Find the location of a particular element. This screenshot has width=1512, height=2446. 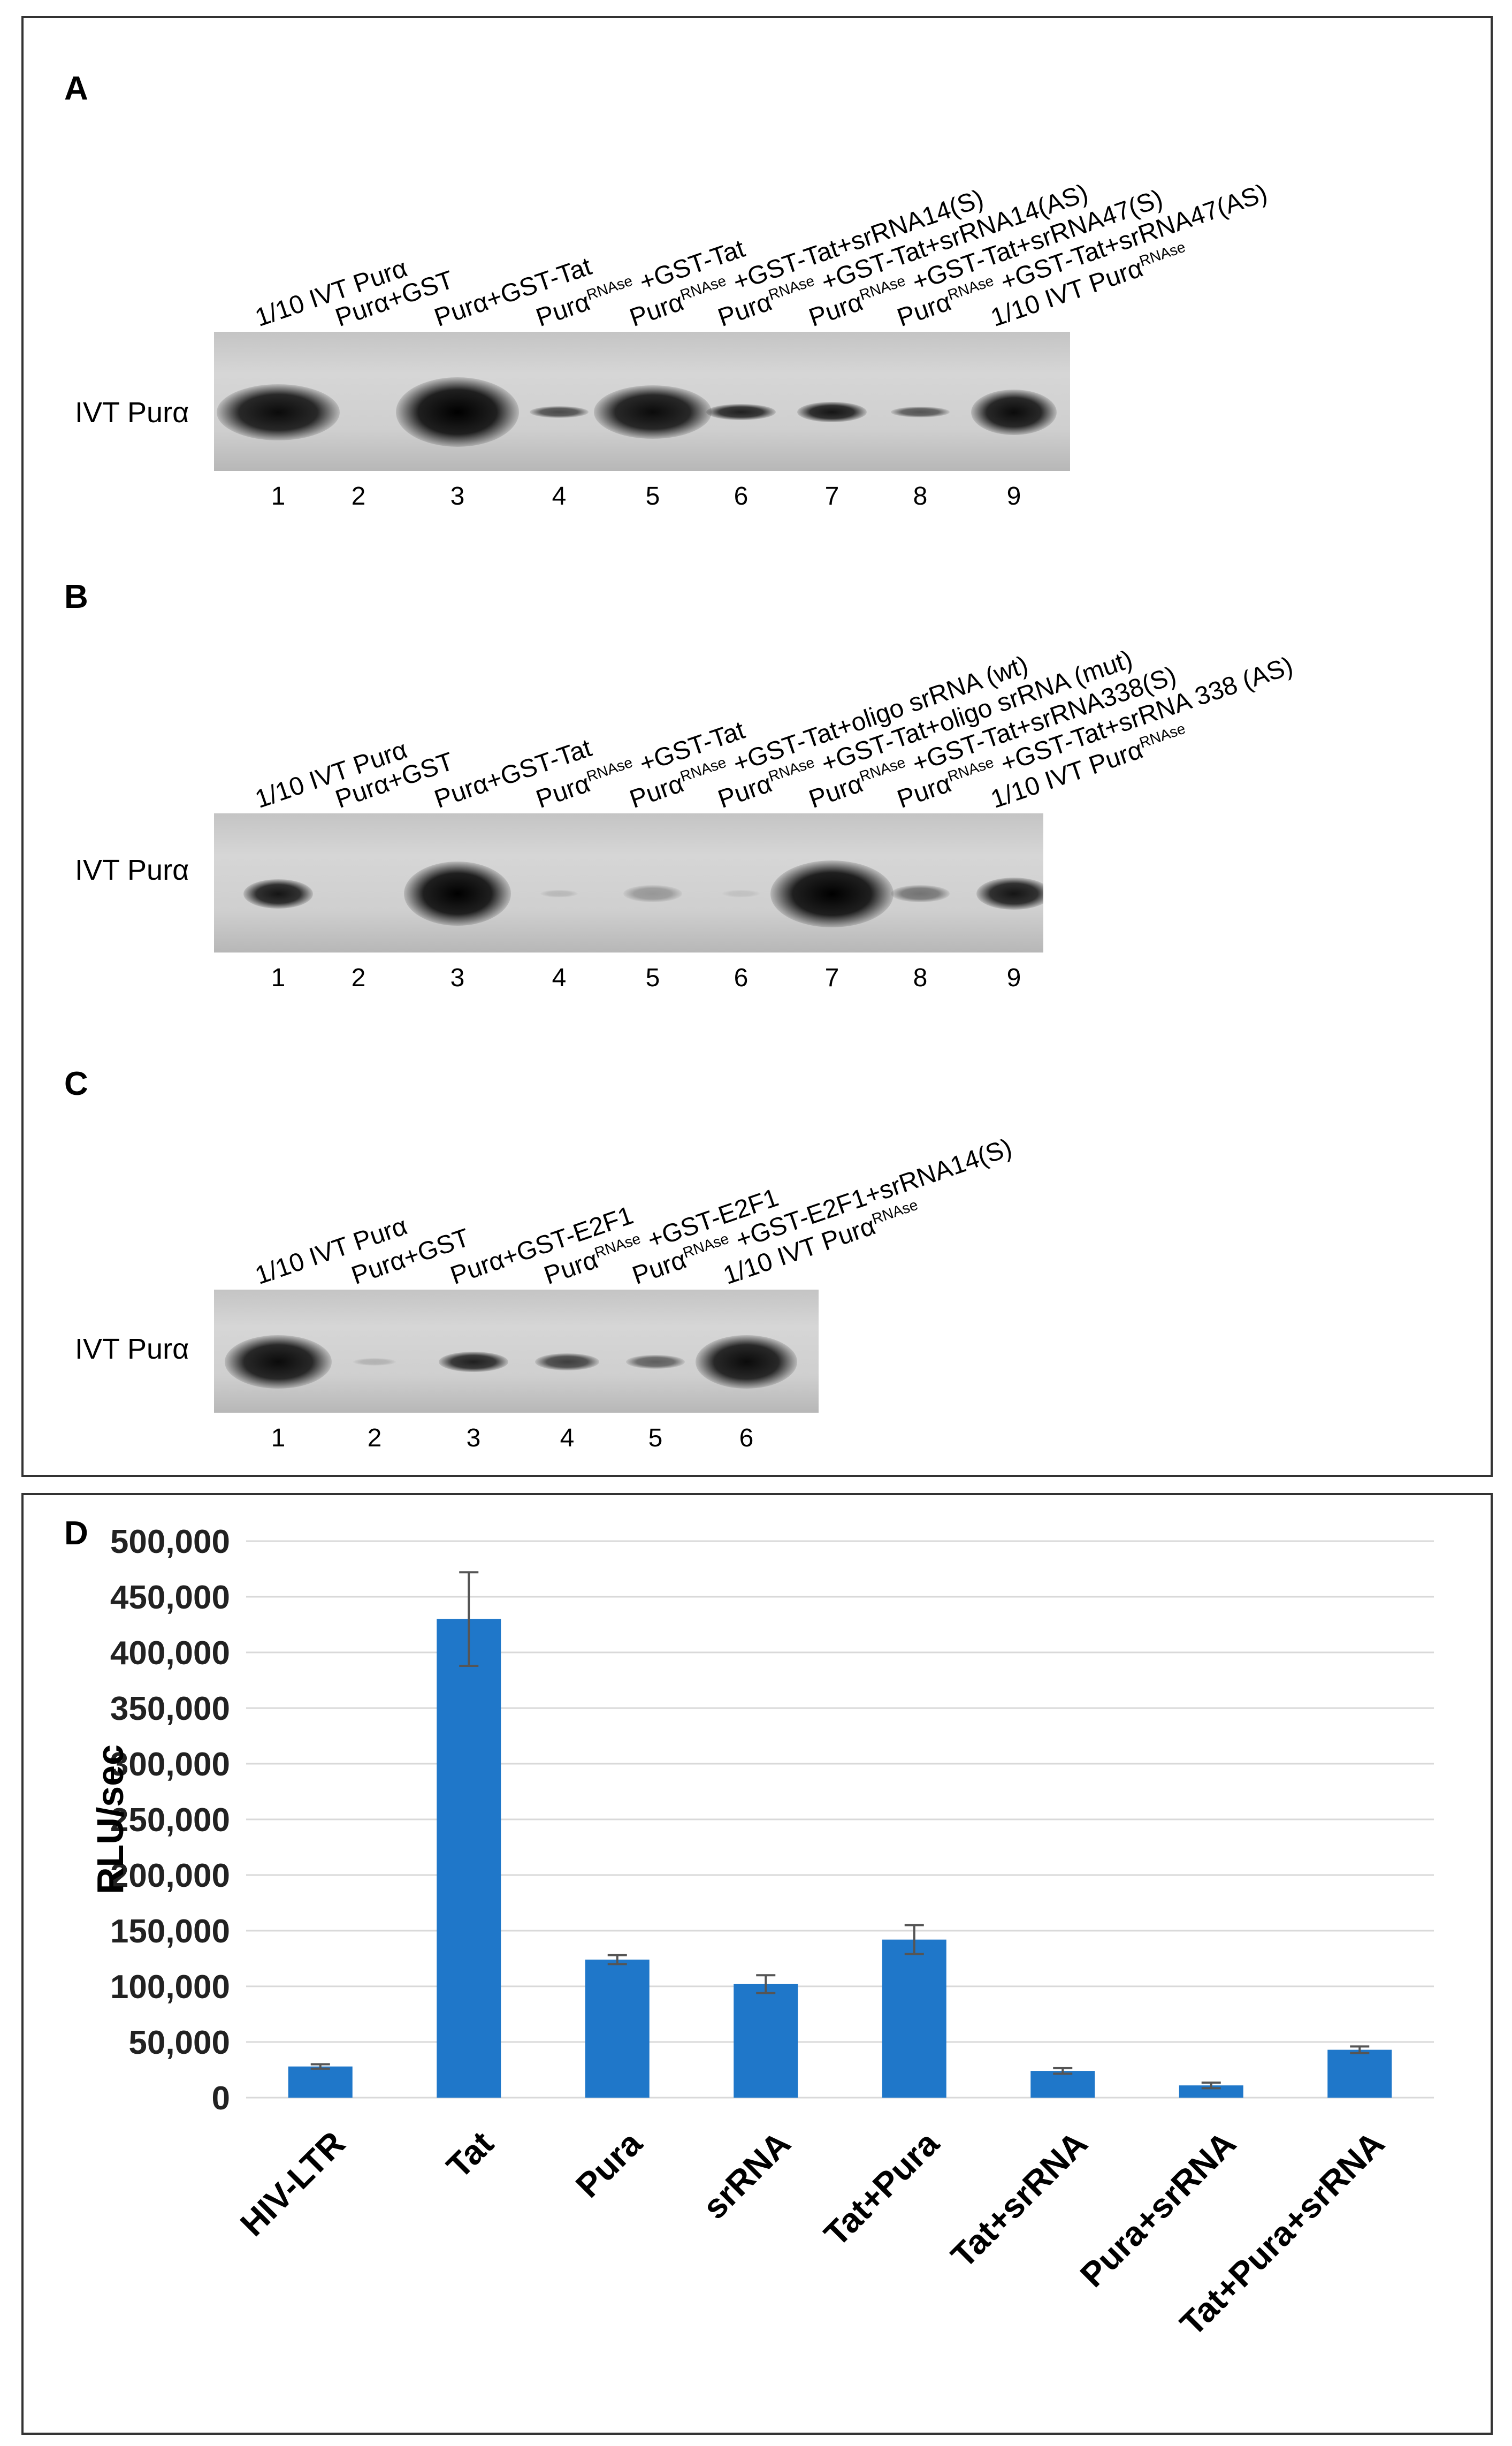

x-tick-label: Pura is located at coordinates (609, 2164).